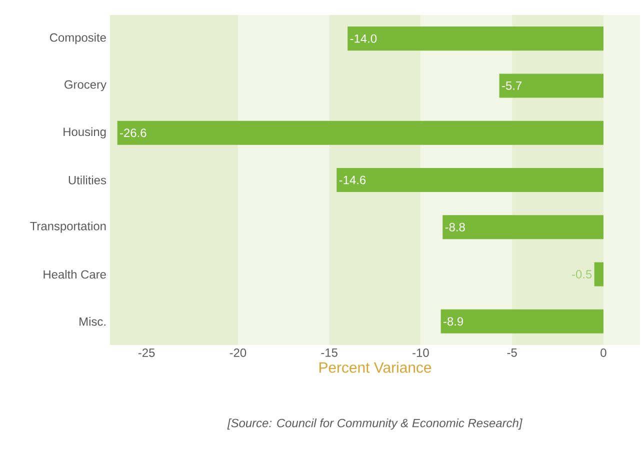 This screenshot has height=453, width=643. I want to click on x-tick-label: 0, so click(603, 352).